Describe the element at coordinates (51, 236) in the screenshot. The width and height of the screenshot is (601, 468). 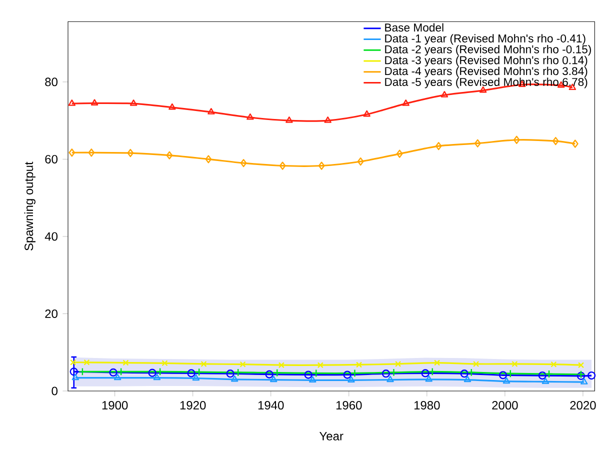
I see `y-tick-label: 40` at that location.